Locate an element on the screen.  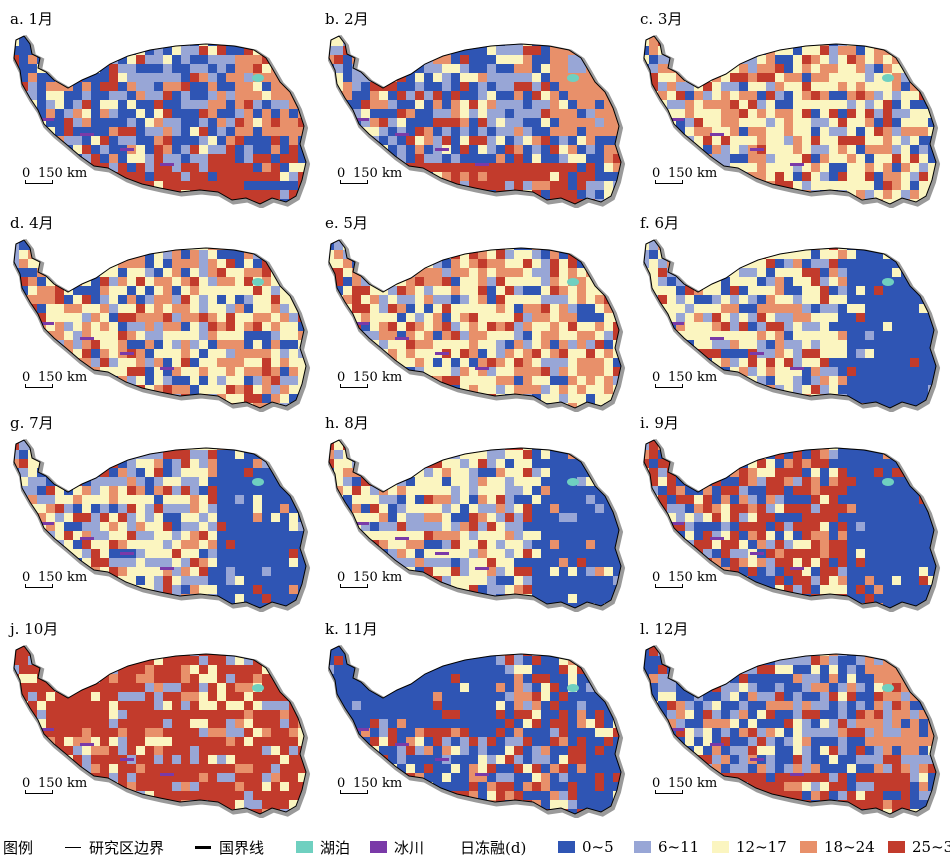
class-label: 18~24 is located at coordinates (849, 847).